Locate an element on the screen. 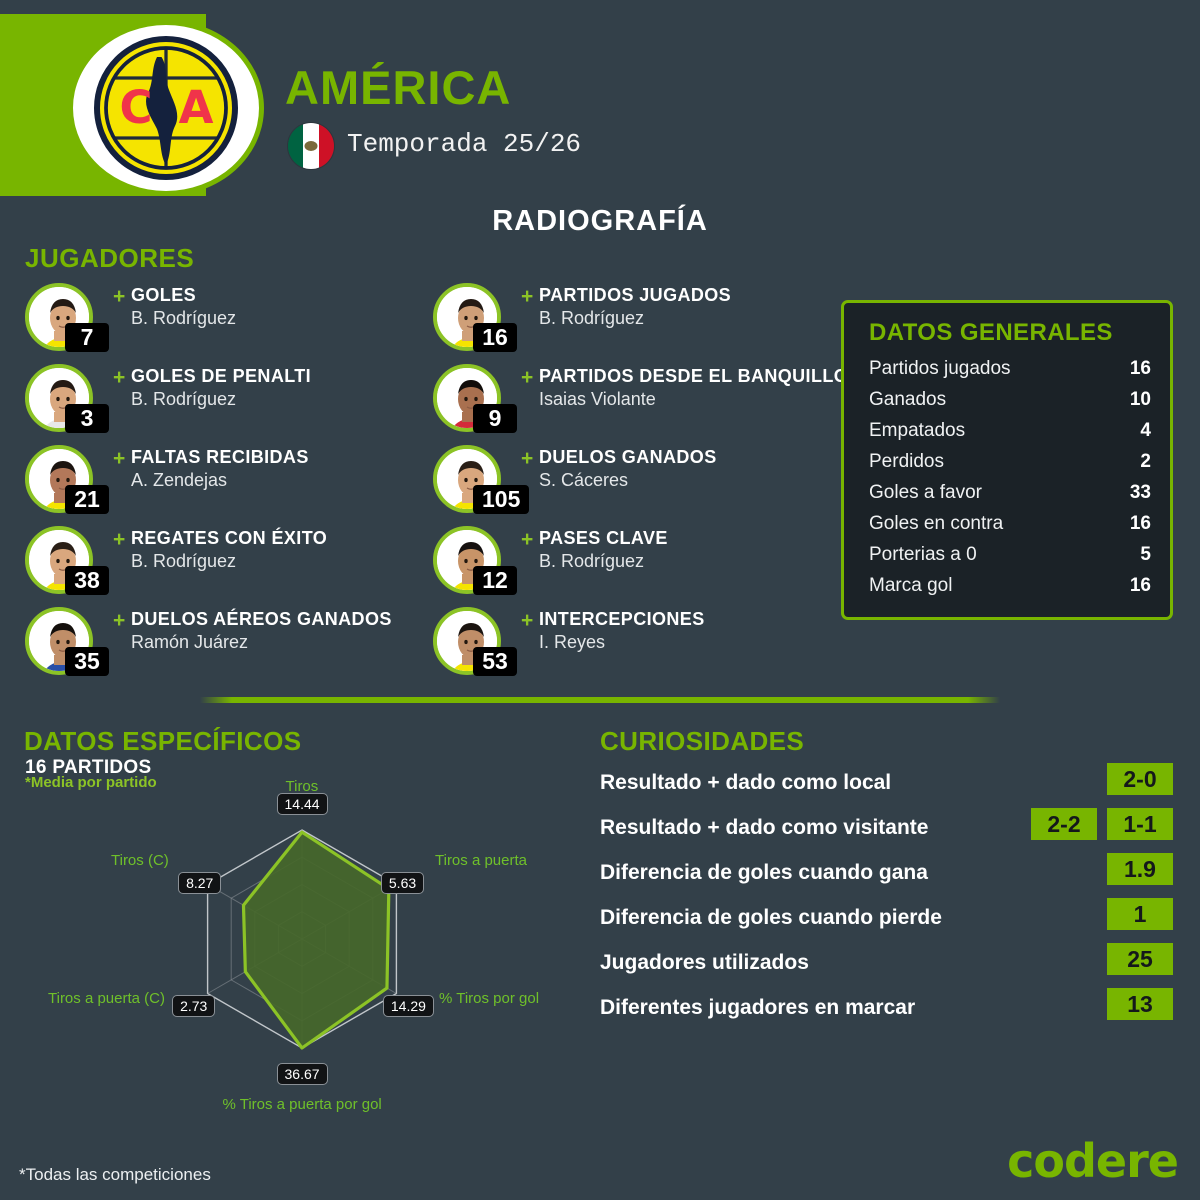  player-stat-row: 53 + INTERCEPCIONES I. Reyes is located at coordinates (643, 647).